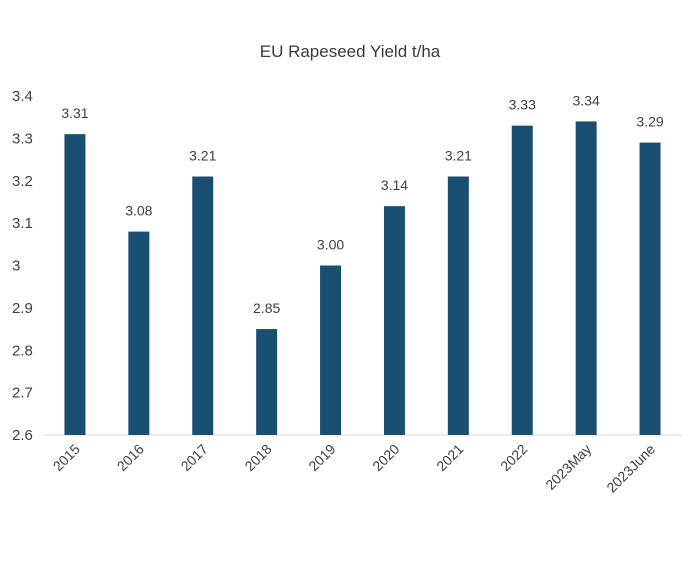 The height and width of the screenshot is (570, 700). What do you see at coordinates (16, 266) in the screenshot?
I see `y-tick-label: 3` at bounding box center [16, 266].